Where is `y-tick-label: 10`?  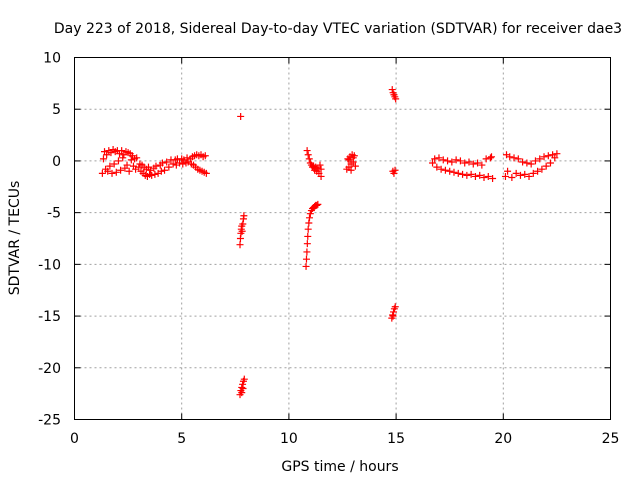
y-tick-label: 10 is located at coordinates (52, 59).